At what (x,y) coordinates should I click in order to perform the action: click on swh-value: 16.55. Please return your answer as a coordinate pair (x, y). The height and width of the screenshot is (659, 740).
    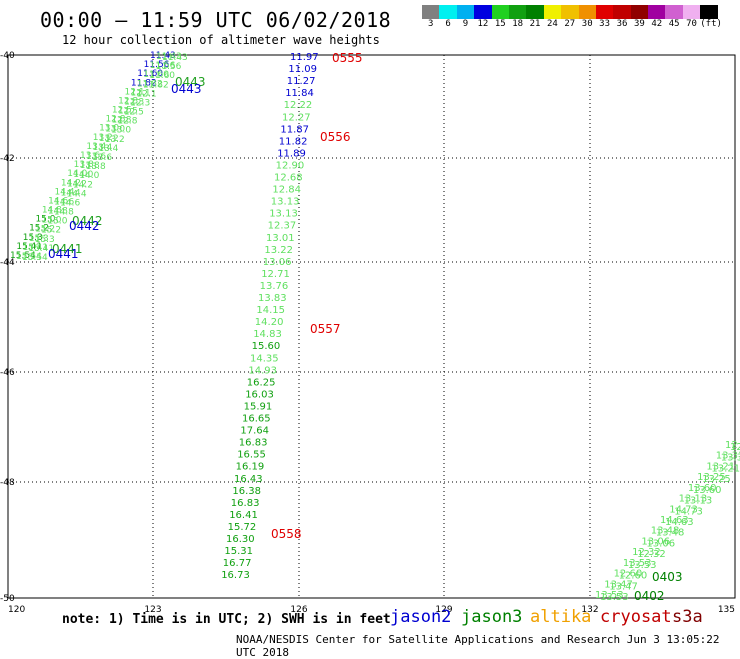
    Looking at the image, I should click on (251, 455).